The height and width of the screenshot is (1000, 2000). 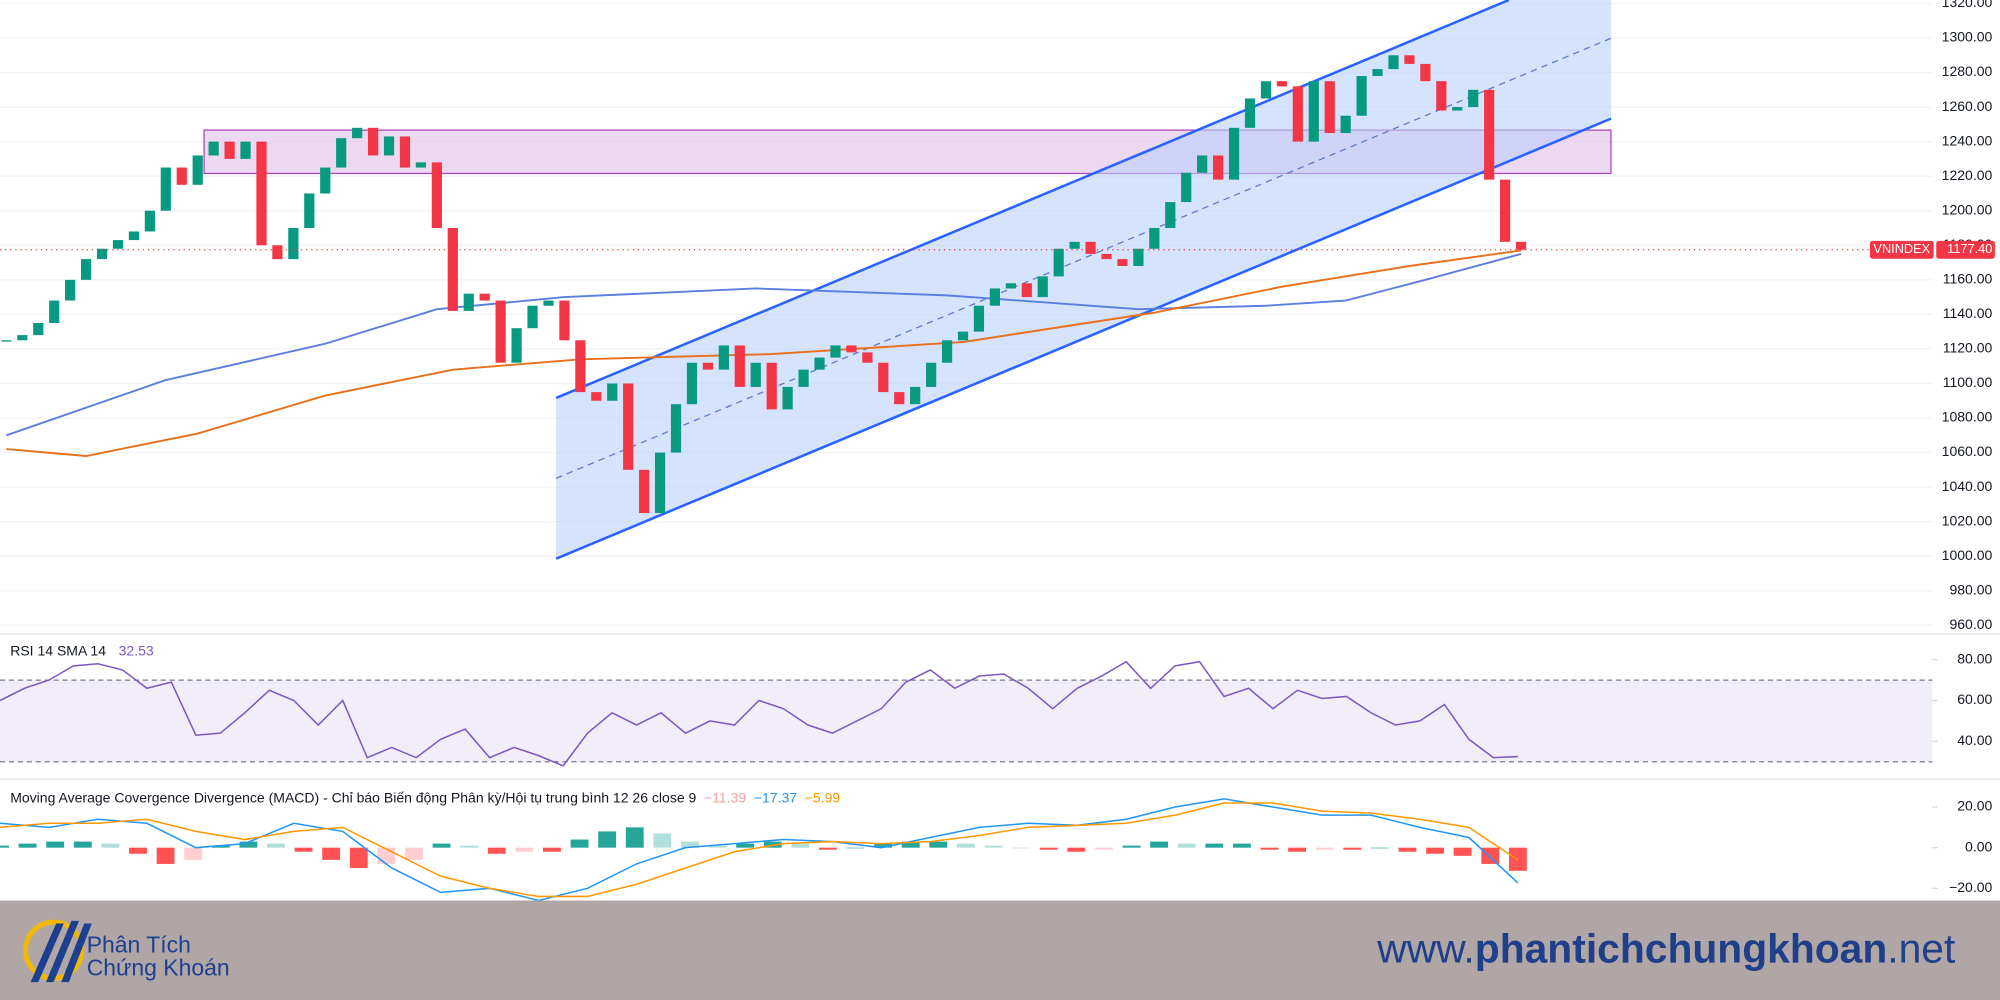 I want to click on y-tick-label: 1060.00, so click(x=1967, y=451).